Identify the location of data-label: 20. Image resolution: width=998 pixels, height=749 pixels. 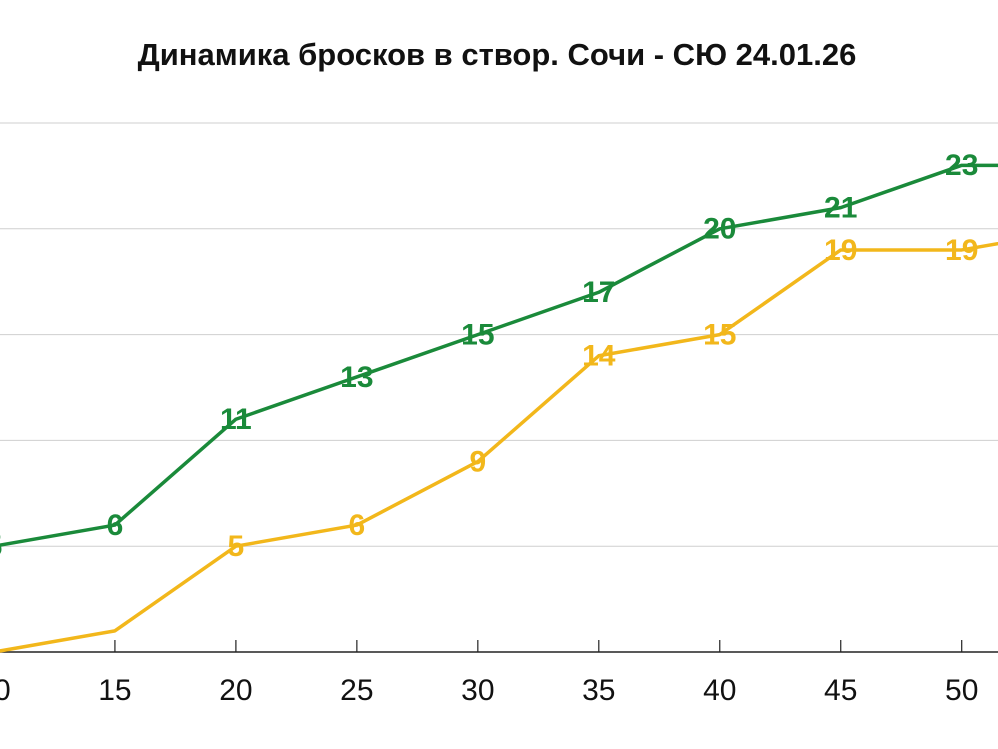
(719, 229).